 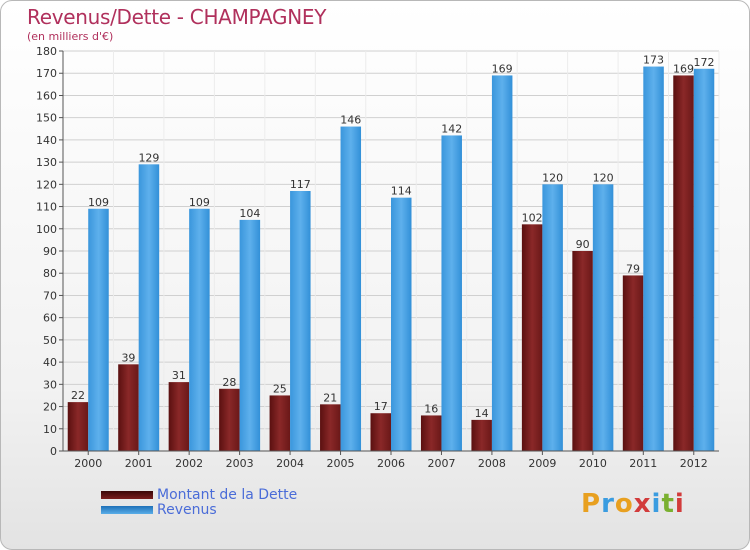 I want to click on label-dette-2004: 25, so click(x=280, y=388).